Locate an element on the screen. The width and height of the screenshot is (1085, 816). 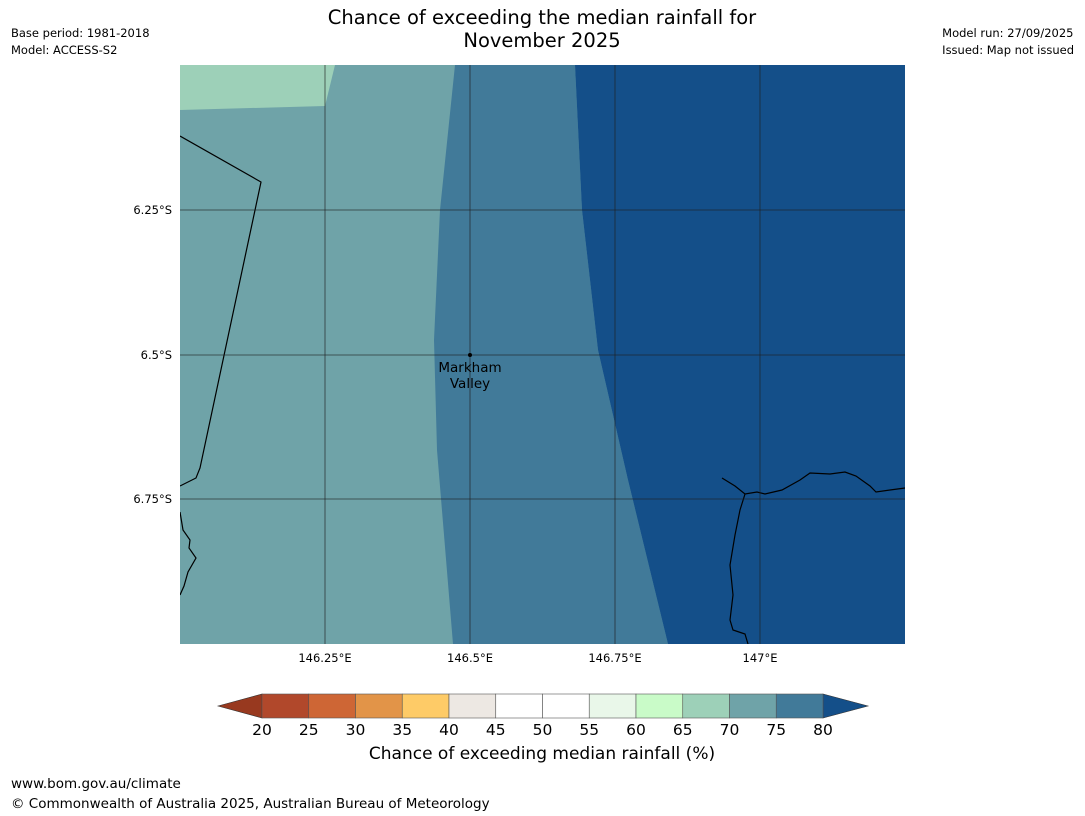
colorbar-tick-label: 40 is located at coordinates (449, 730).